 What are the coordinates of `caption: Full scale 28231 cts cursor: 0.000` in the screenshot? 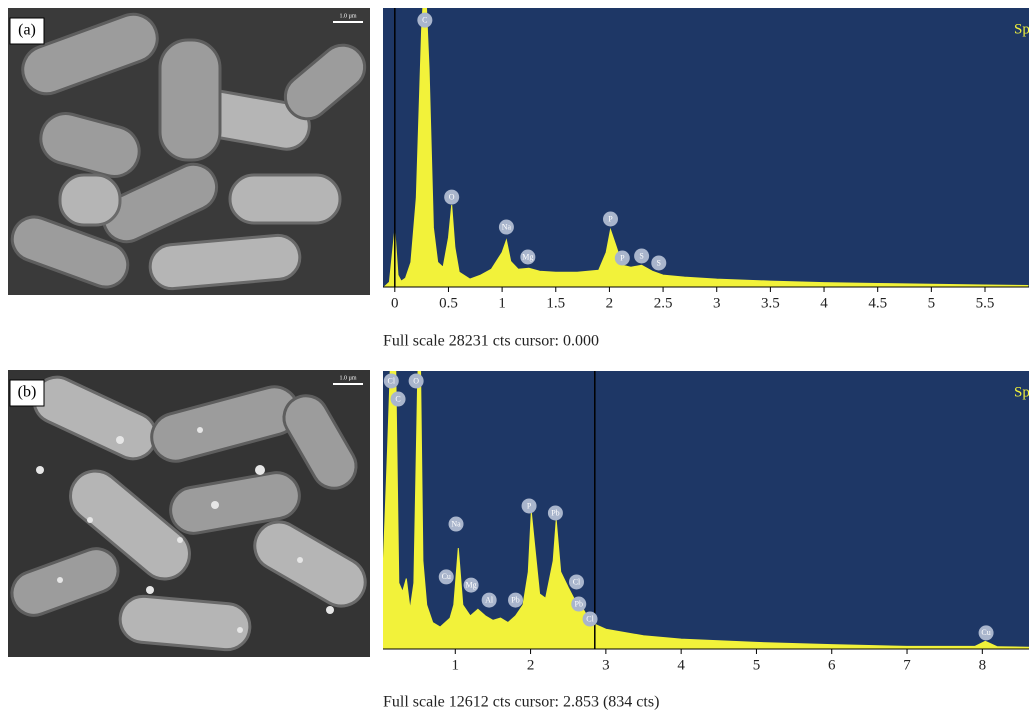 It's located at (491, 341).